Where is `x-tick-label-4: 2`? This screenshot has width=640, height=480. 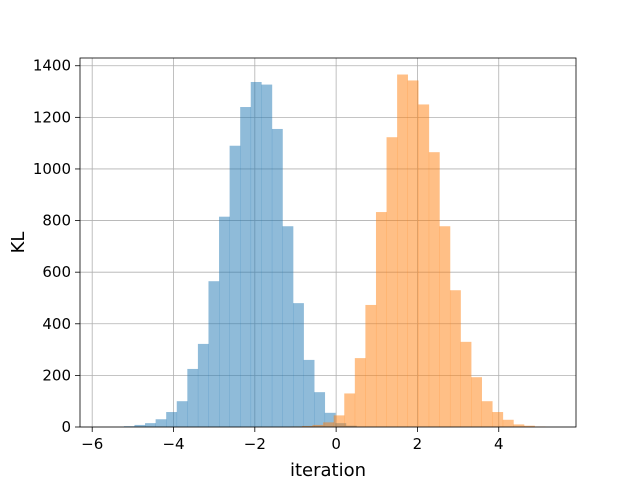 x-tick-label-4: 2 is located at coordinates (418, 444).